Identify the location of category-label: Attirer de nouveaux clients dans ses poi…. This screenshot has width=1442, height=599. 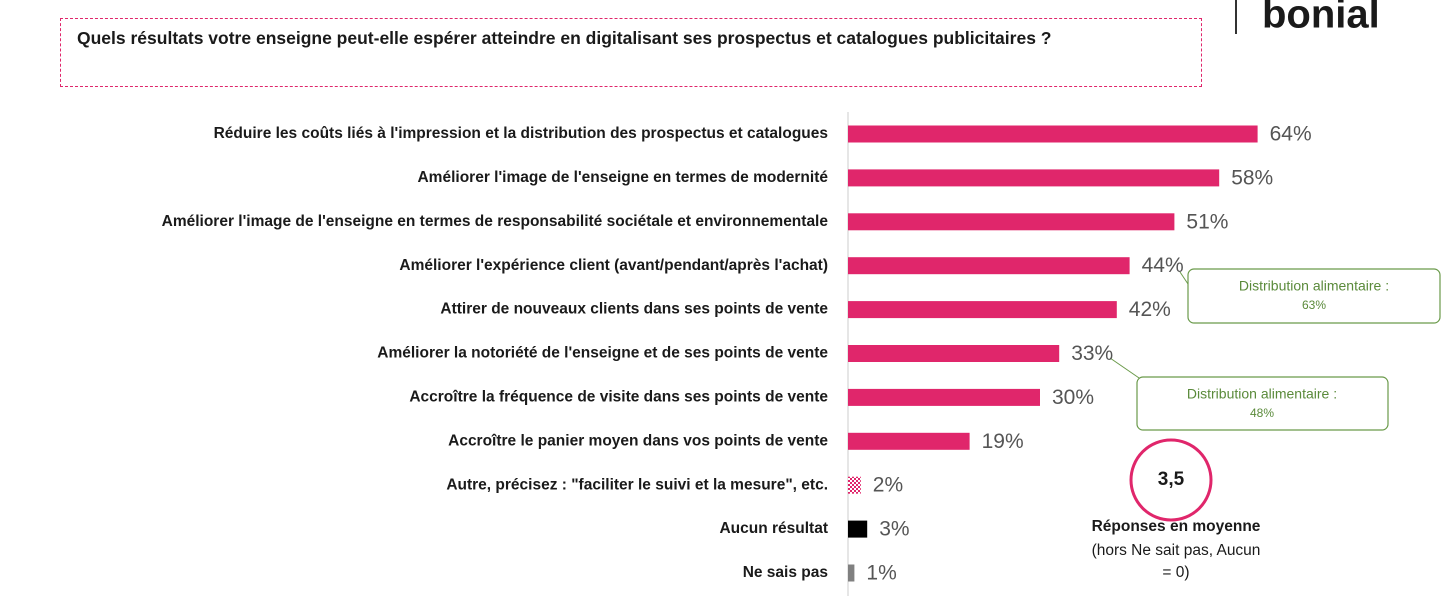
(634, 309).